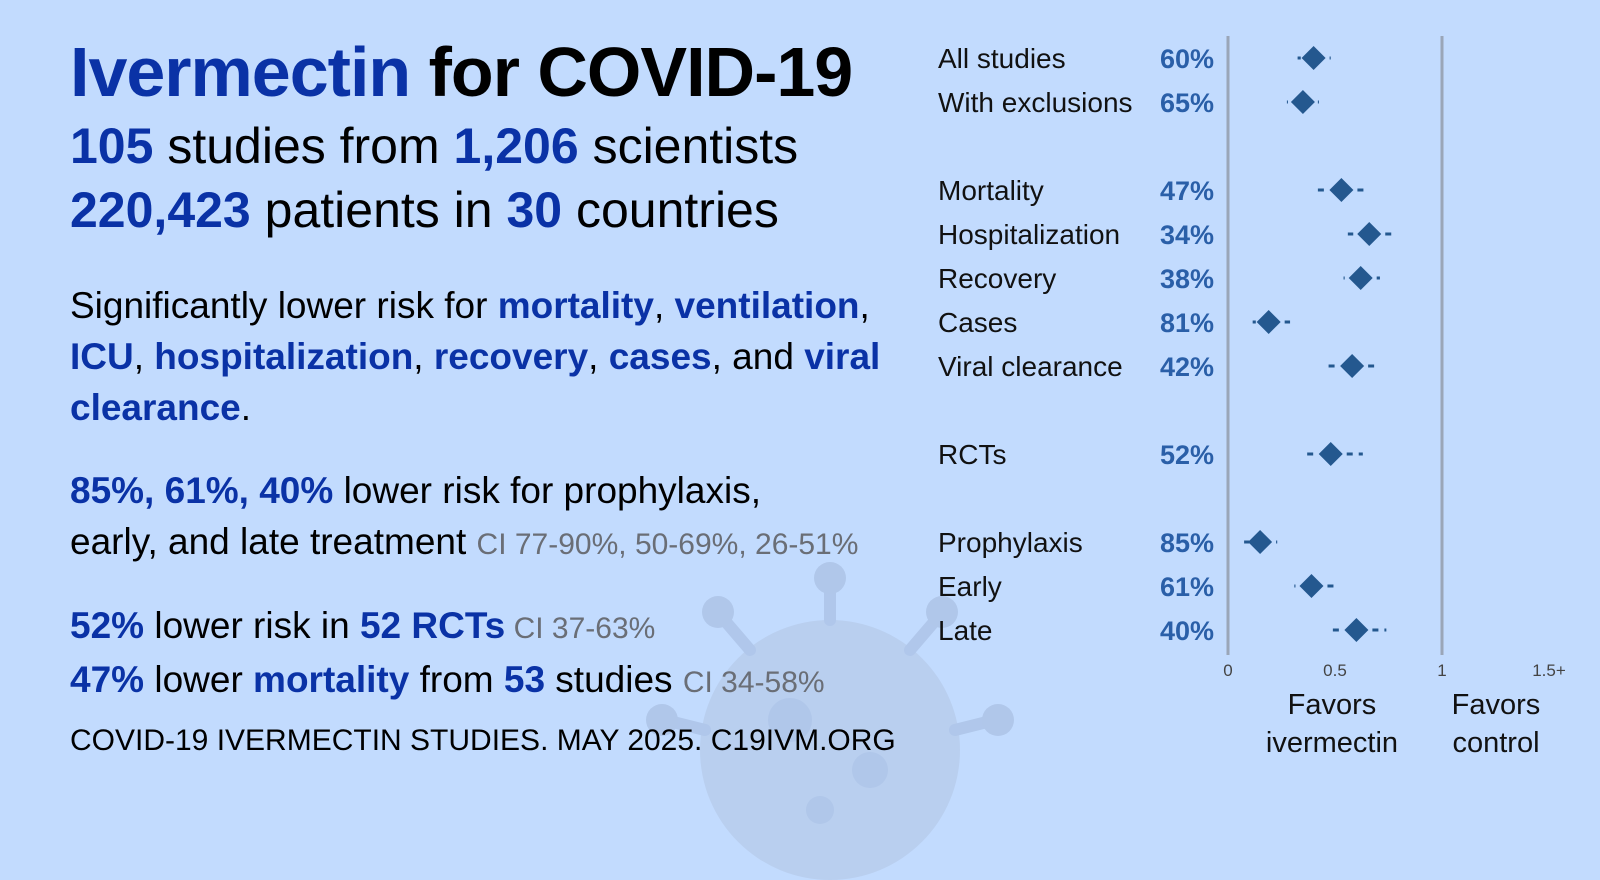 This screenshot has height=880, width=1600. I want to click on favors-ivermectin-line2: ivermectin, so click(1332, 743).